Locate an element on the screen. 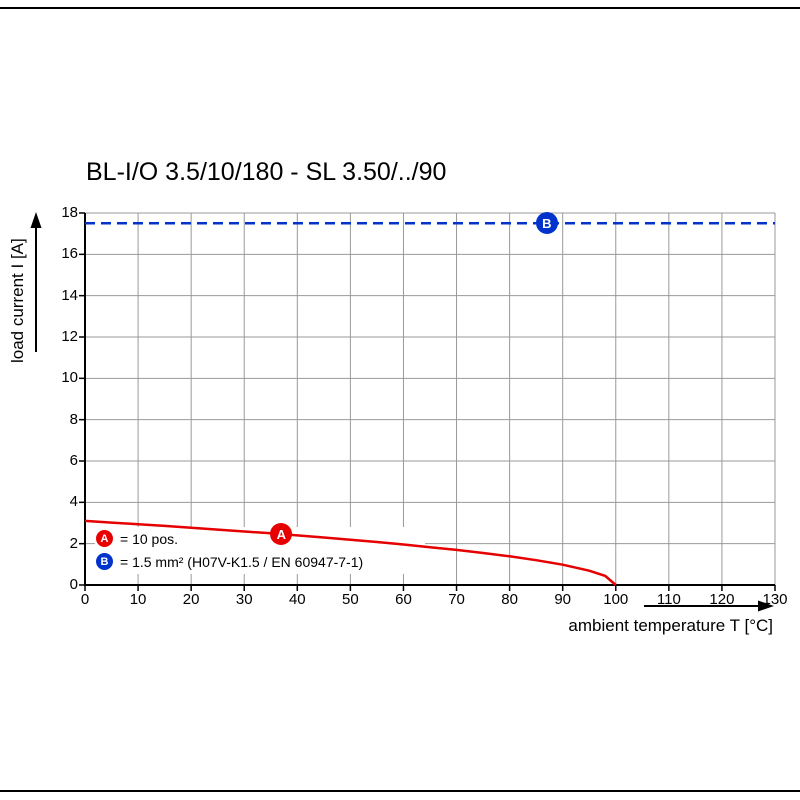 The image size is (800, 800). series-a-legend-marker: A is located at coordinates (104, 538).